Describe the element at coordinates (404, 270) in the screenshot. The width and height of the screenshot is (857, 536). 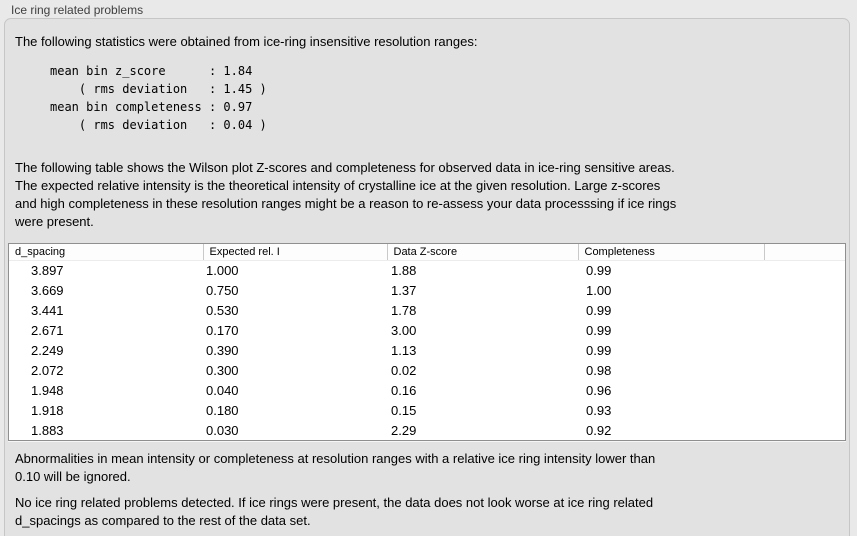
I see `table-cell: 1.88` at that location.